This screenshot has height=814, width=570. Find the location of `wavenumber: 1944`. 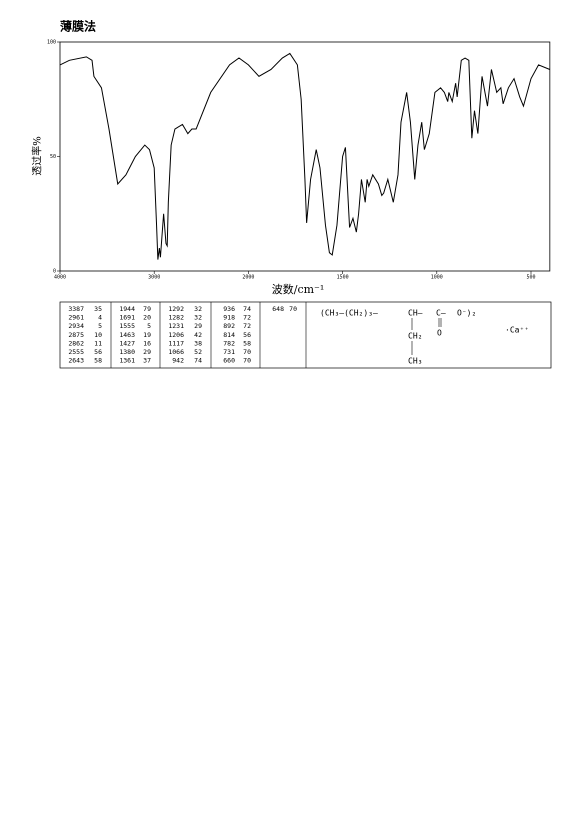

wavenumber: 1944 is located at coordinates (127, 309).